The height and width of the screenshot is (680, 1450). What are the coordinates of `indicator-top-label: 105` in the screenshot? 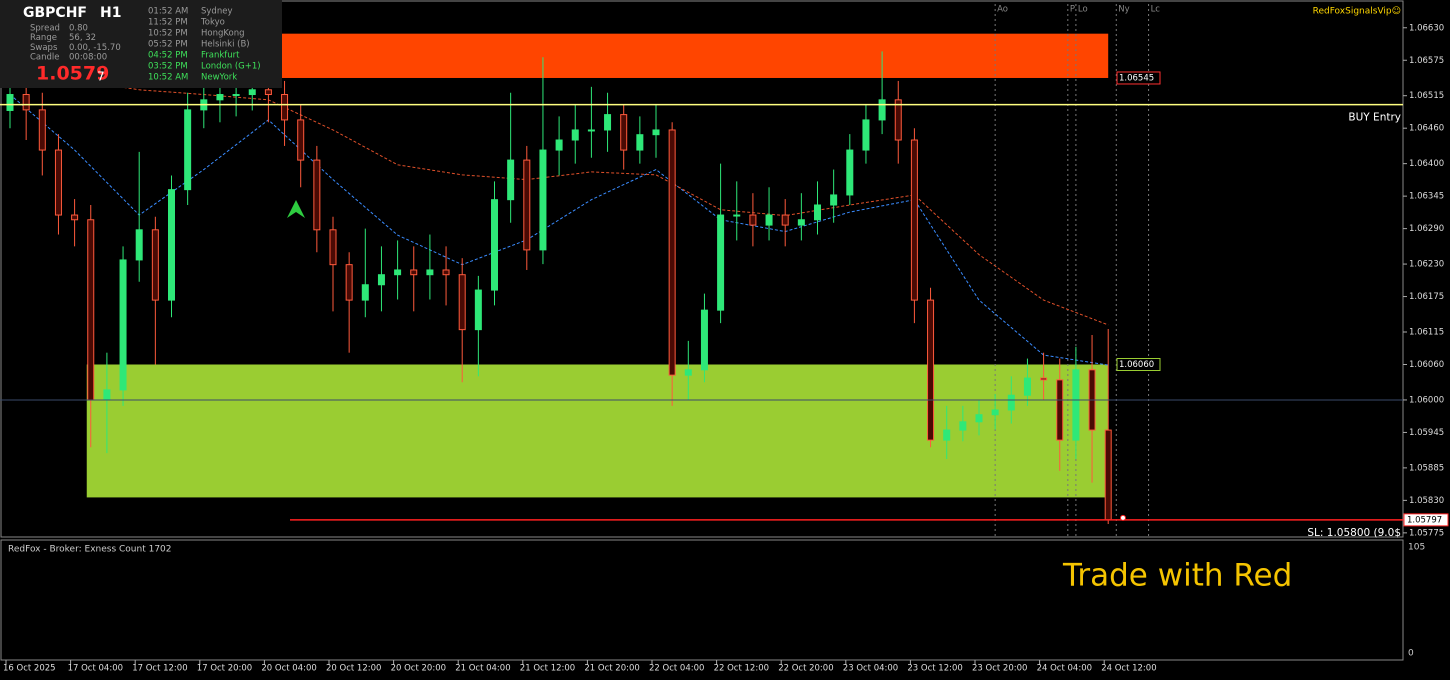 It's located at (1416, 548).